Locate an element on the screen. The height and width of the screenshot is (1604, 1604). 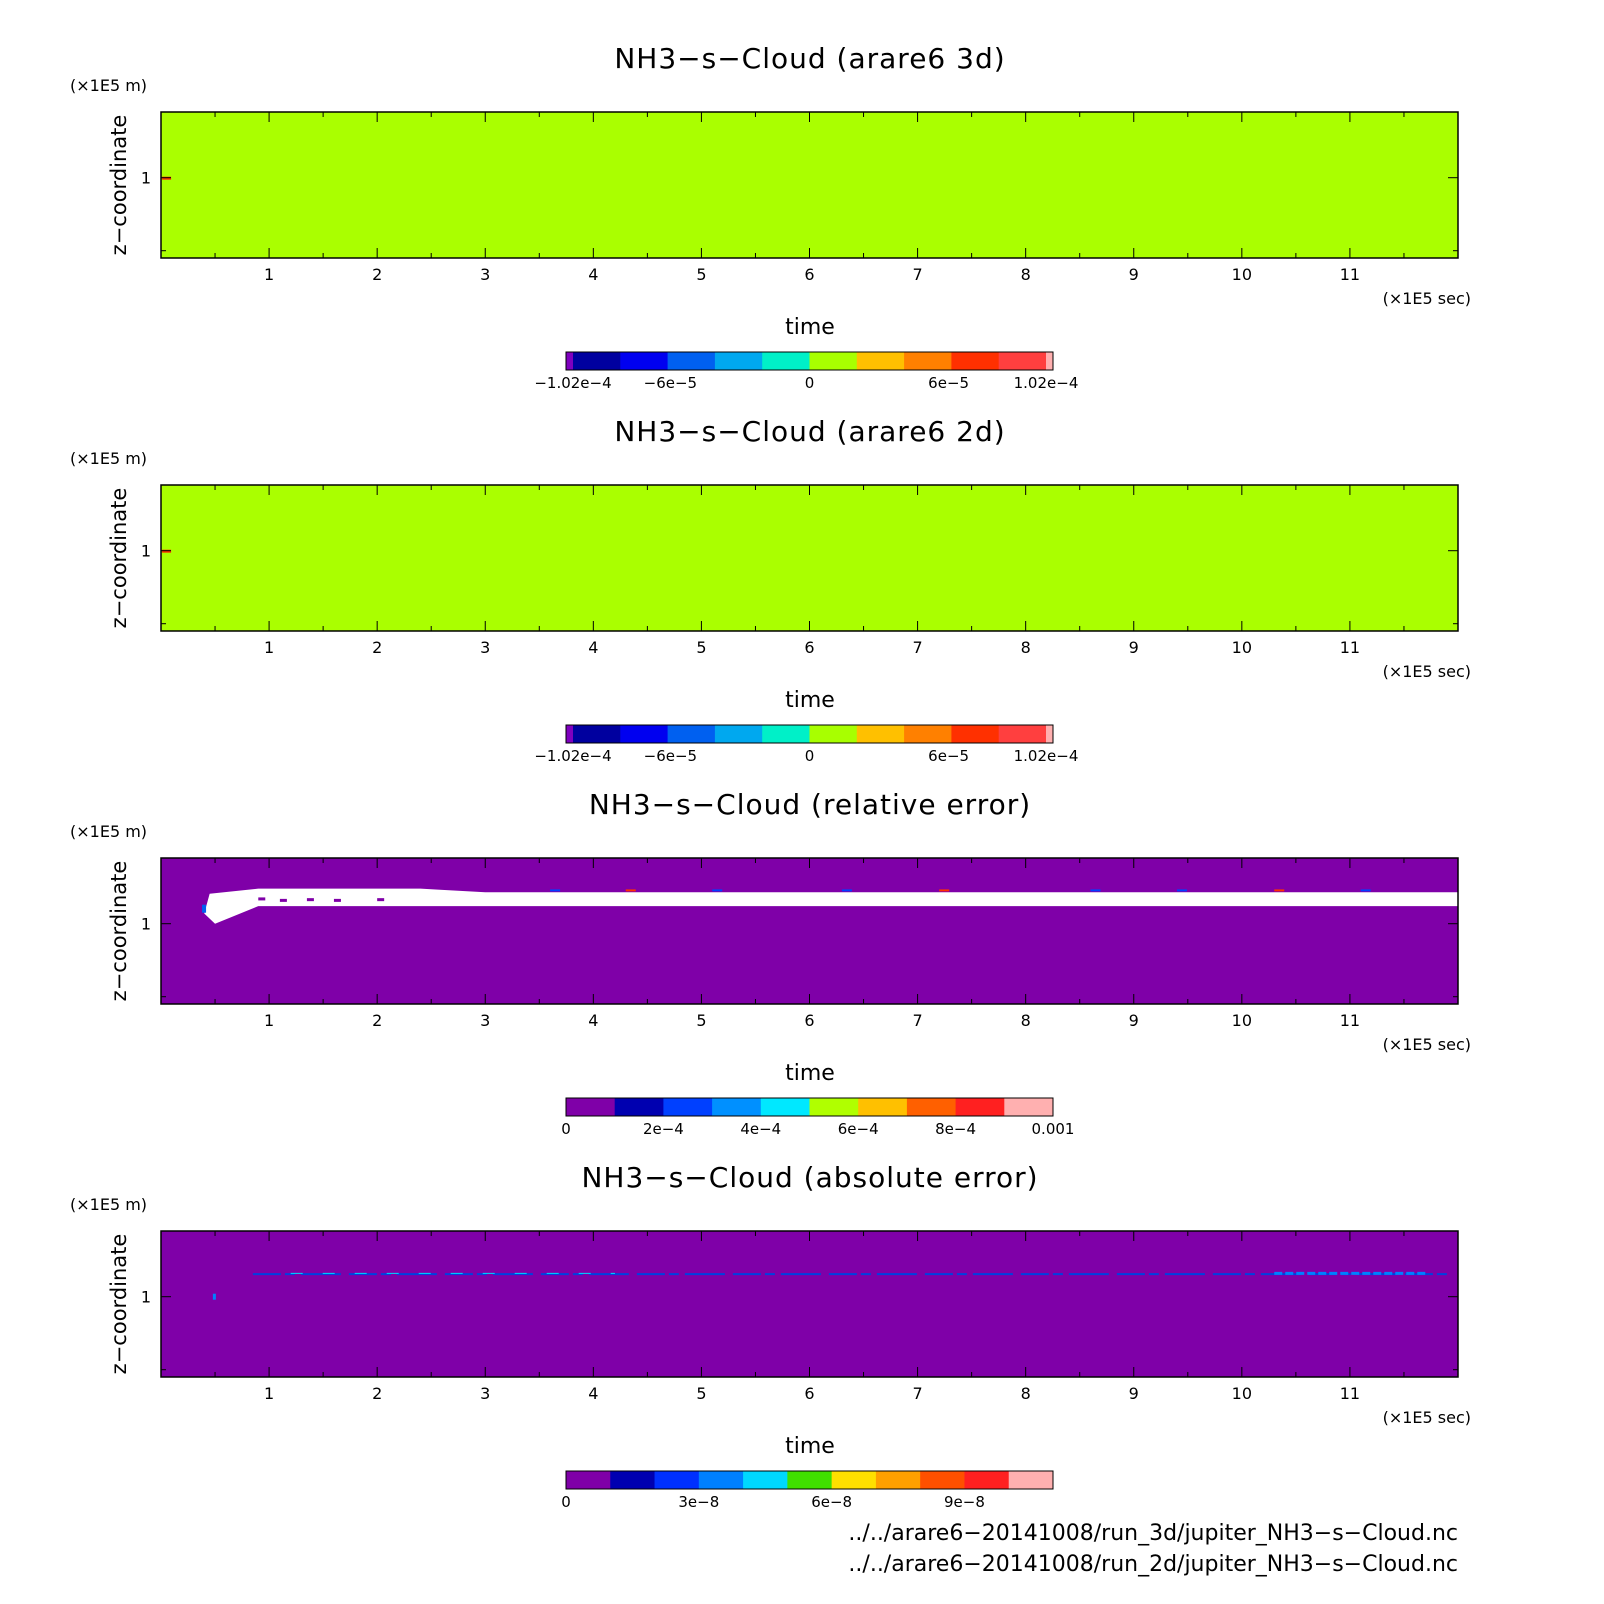
panel-title: NH3−s−Cloud (arare6 2d) is located at coordinates (809, 431).